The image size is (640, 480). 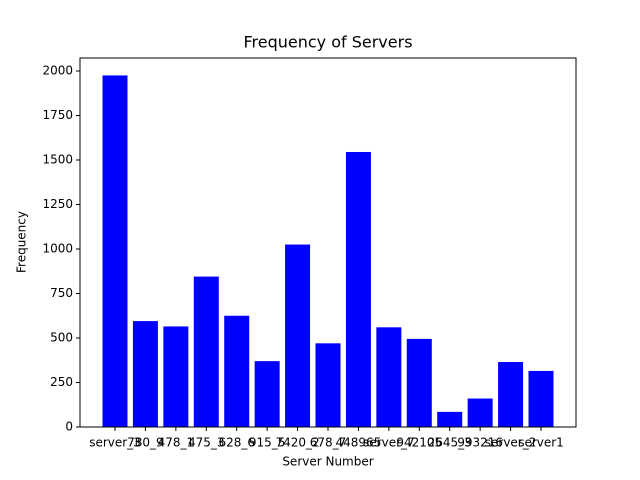 I want to click on x-tick-label: 448965, so click(x=359, y=443).